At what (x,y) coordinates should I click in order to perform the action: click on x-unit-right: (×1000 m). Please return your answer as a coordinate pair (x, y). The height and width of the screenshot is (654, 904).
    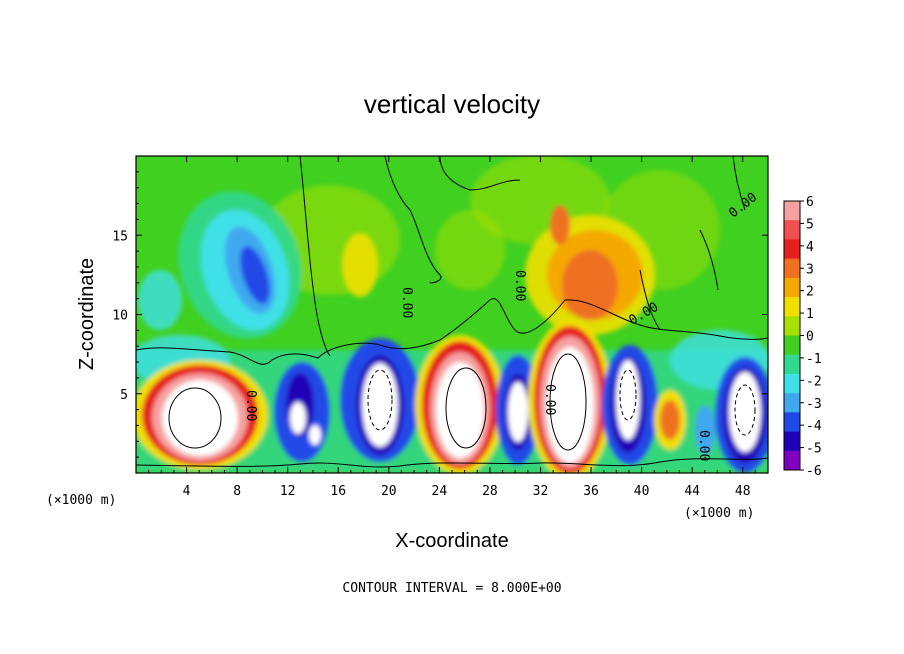
    Looking at the image, I should click on (719, 513).